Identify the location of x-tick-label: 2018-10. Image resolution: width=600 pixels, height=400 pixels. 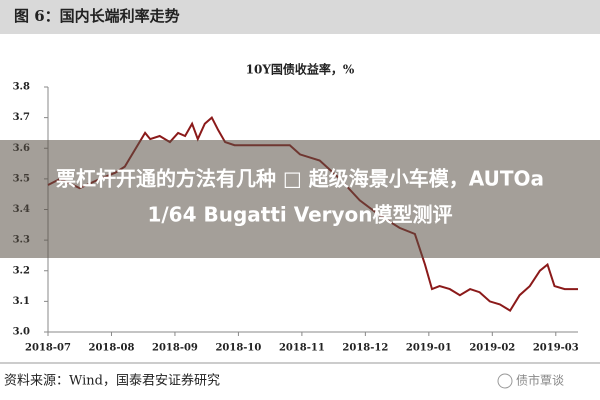
(238, 348).